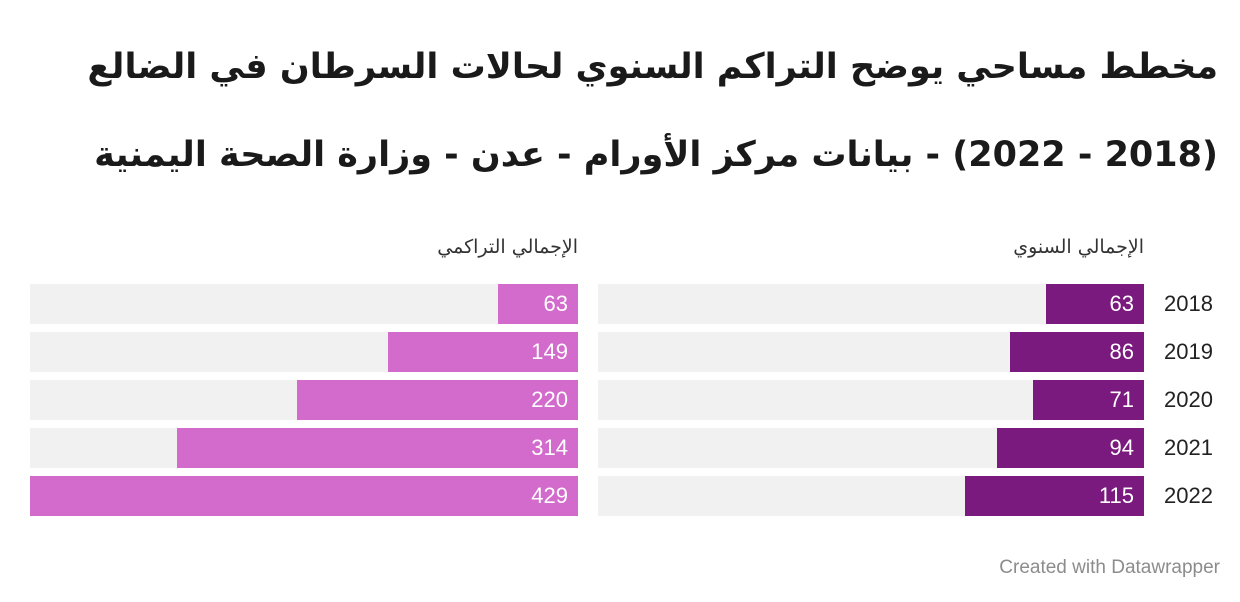  What do you see at coordinates (1054, 496) in the screenshot?
I see `annual-bar: 115` at bounding box center [1054, 496].